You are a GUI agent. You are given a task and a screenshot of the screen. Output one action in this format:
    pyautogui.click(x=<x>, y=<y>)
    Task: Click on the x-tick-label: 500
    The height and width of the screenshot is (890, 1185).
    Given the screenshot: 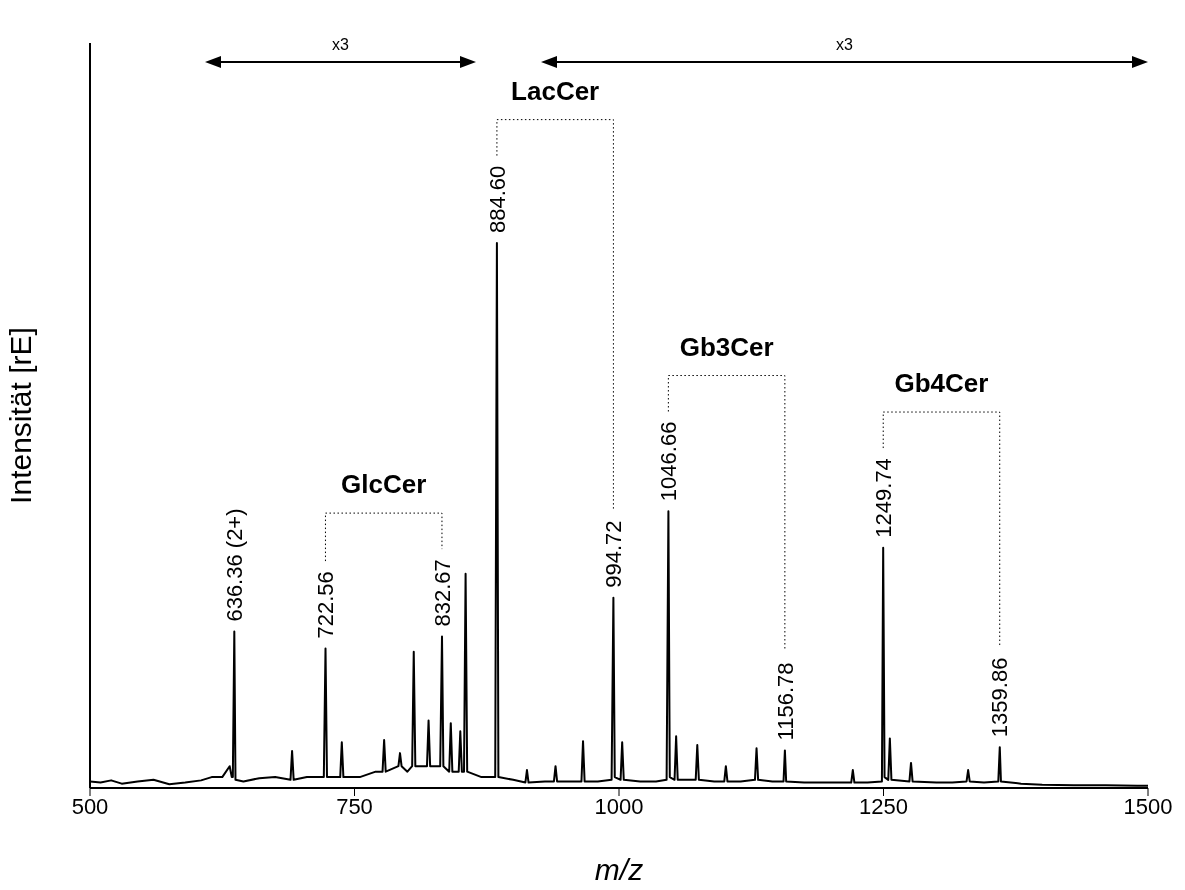 What is the action you would take?
    pyautogui.click(x=90, y=806)
    